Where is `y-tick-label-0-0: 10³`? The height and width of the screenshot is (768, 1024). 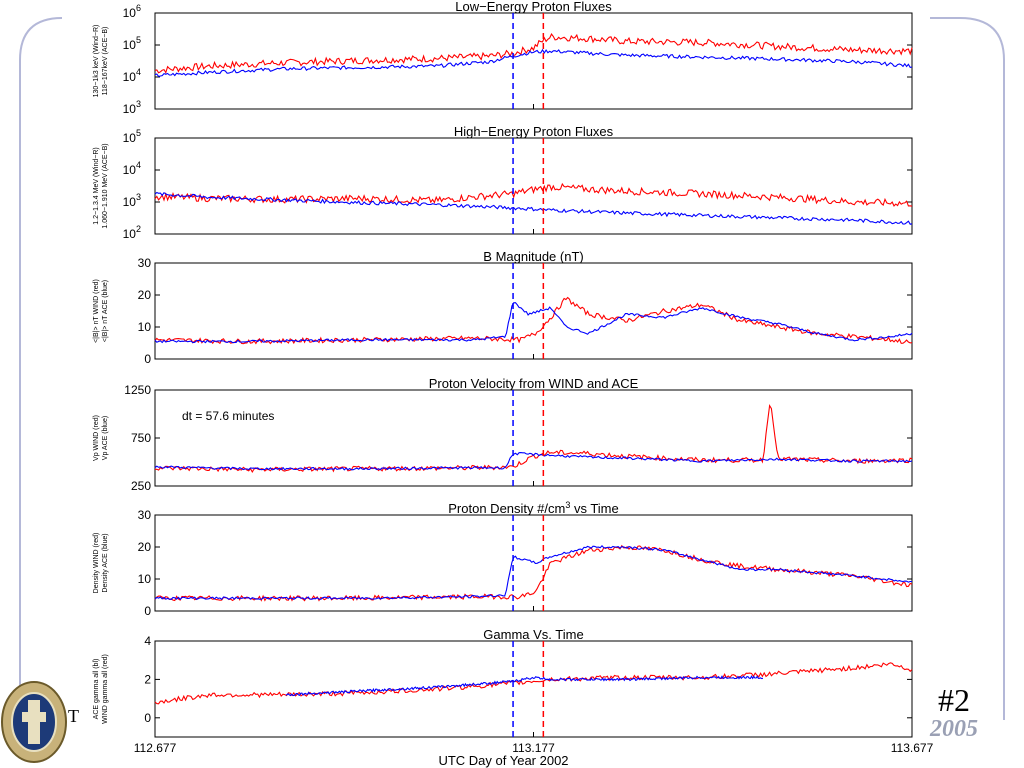
y-tick-label-0-0: 10³ is located at coordinates (132, 107).